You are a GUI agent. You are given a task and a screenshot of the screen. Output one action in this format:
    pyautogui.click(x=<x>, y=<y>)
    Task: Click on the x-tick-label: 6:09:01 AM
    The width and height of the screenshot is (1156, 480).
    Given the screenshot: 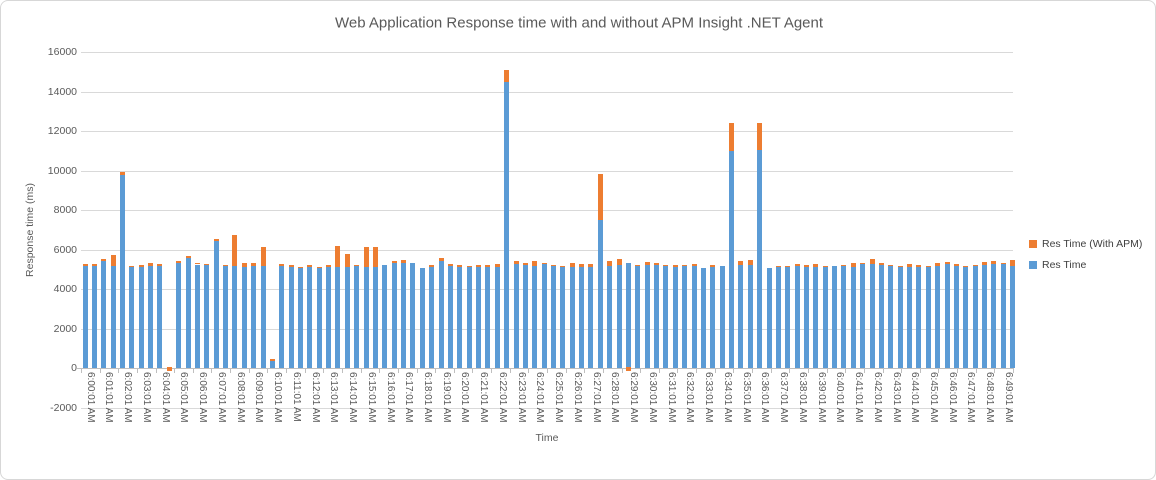 What is the action you would take?
    pyautogui.click(x=259, y=397)
    